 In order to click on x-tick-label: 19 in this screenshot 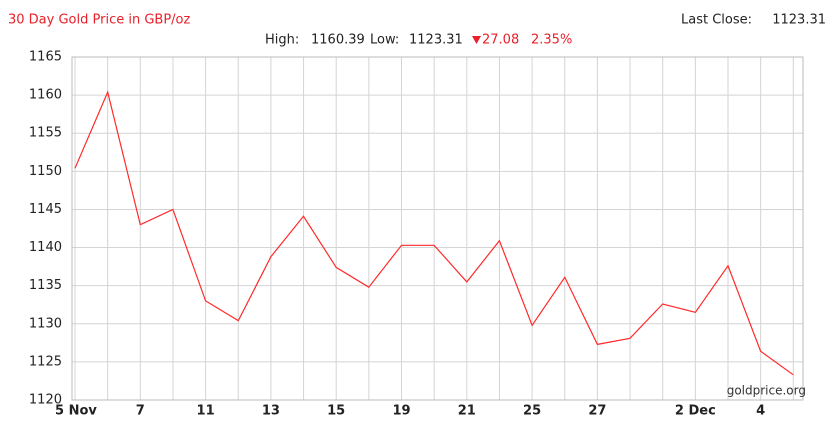, I will do `click(401, 411)`.